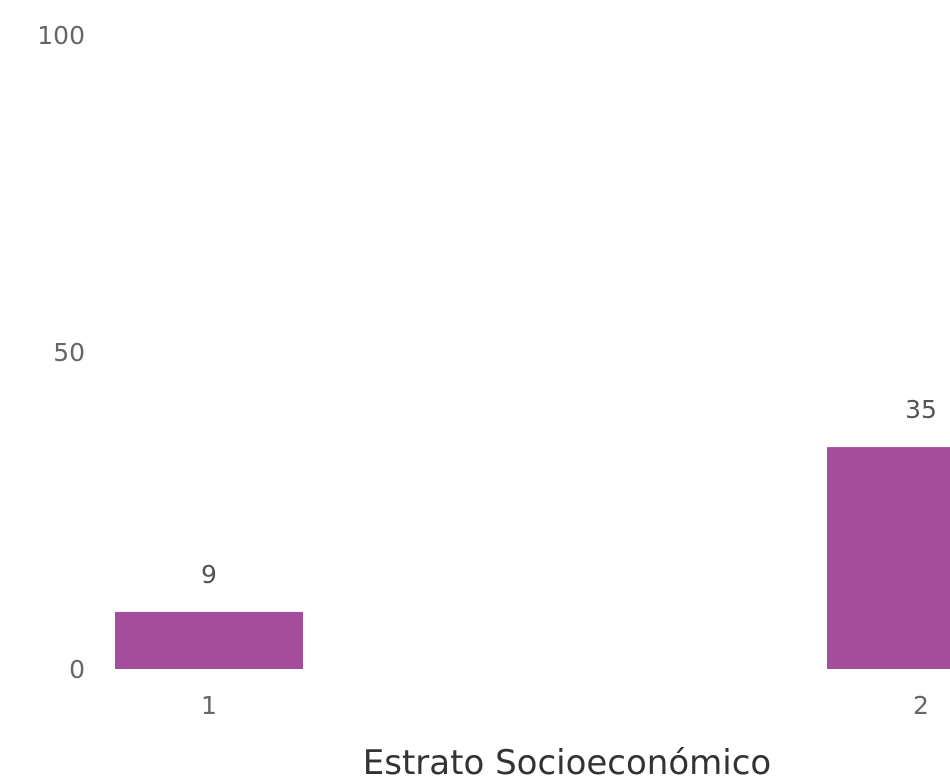  Describe the element at coordinates (209, 705) in the screenshot. I see `x-tick-label: 1` at that location.